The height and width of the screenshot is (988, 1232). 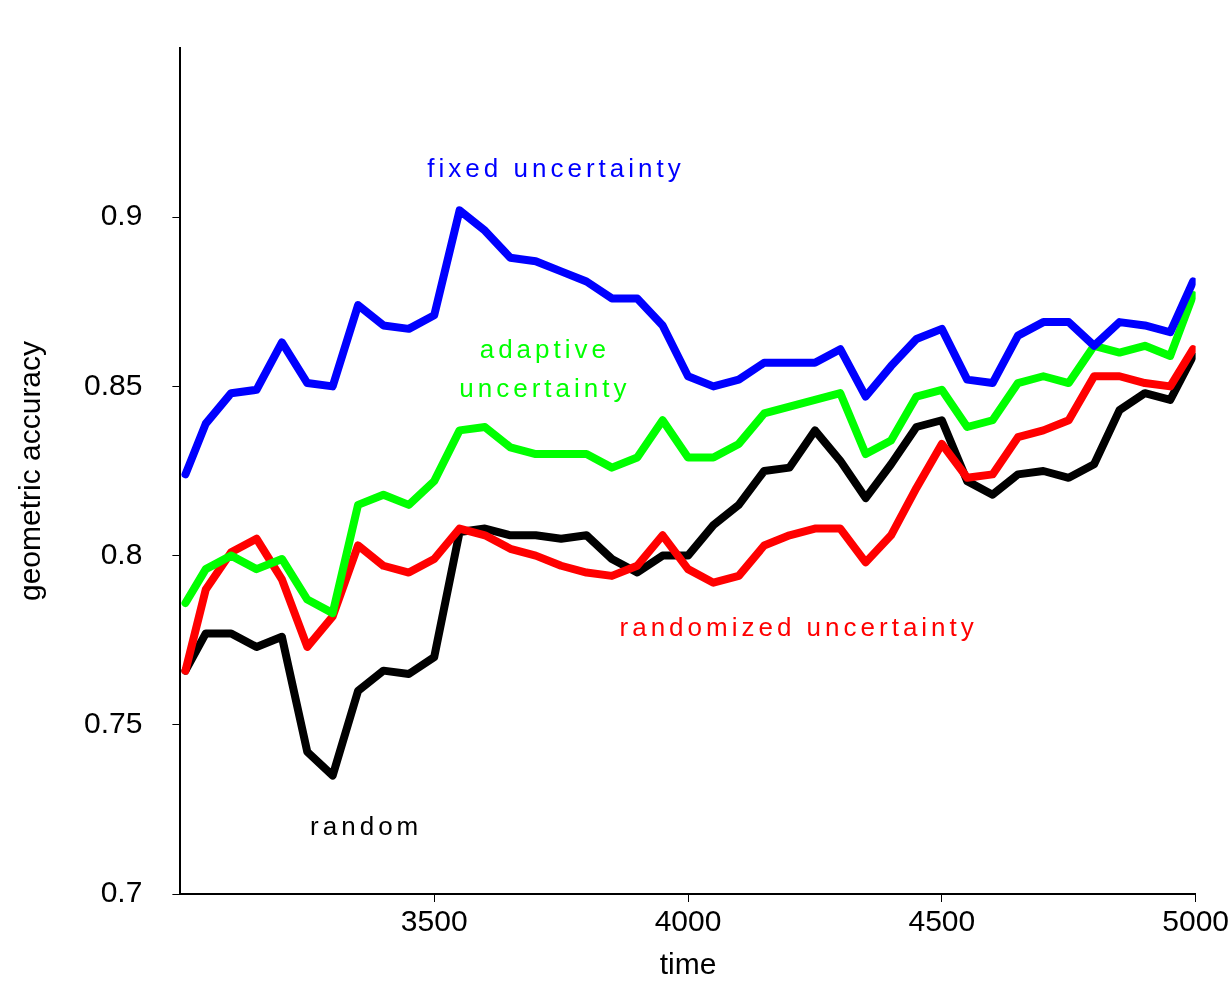 I want to click on series-label: fixed uncertainty, so click(x=556, y=168).